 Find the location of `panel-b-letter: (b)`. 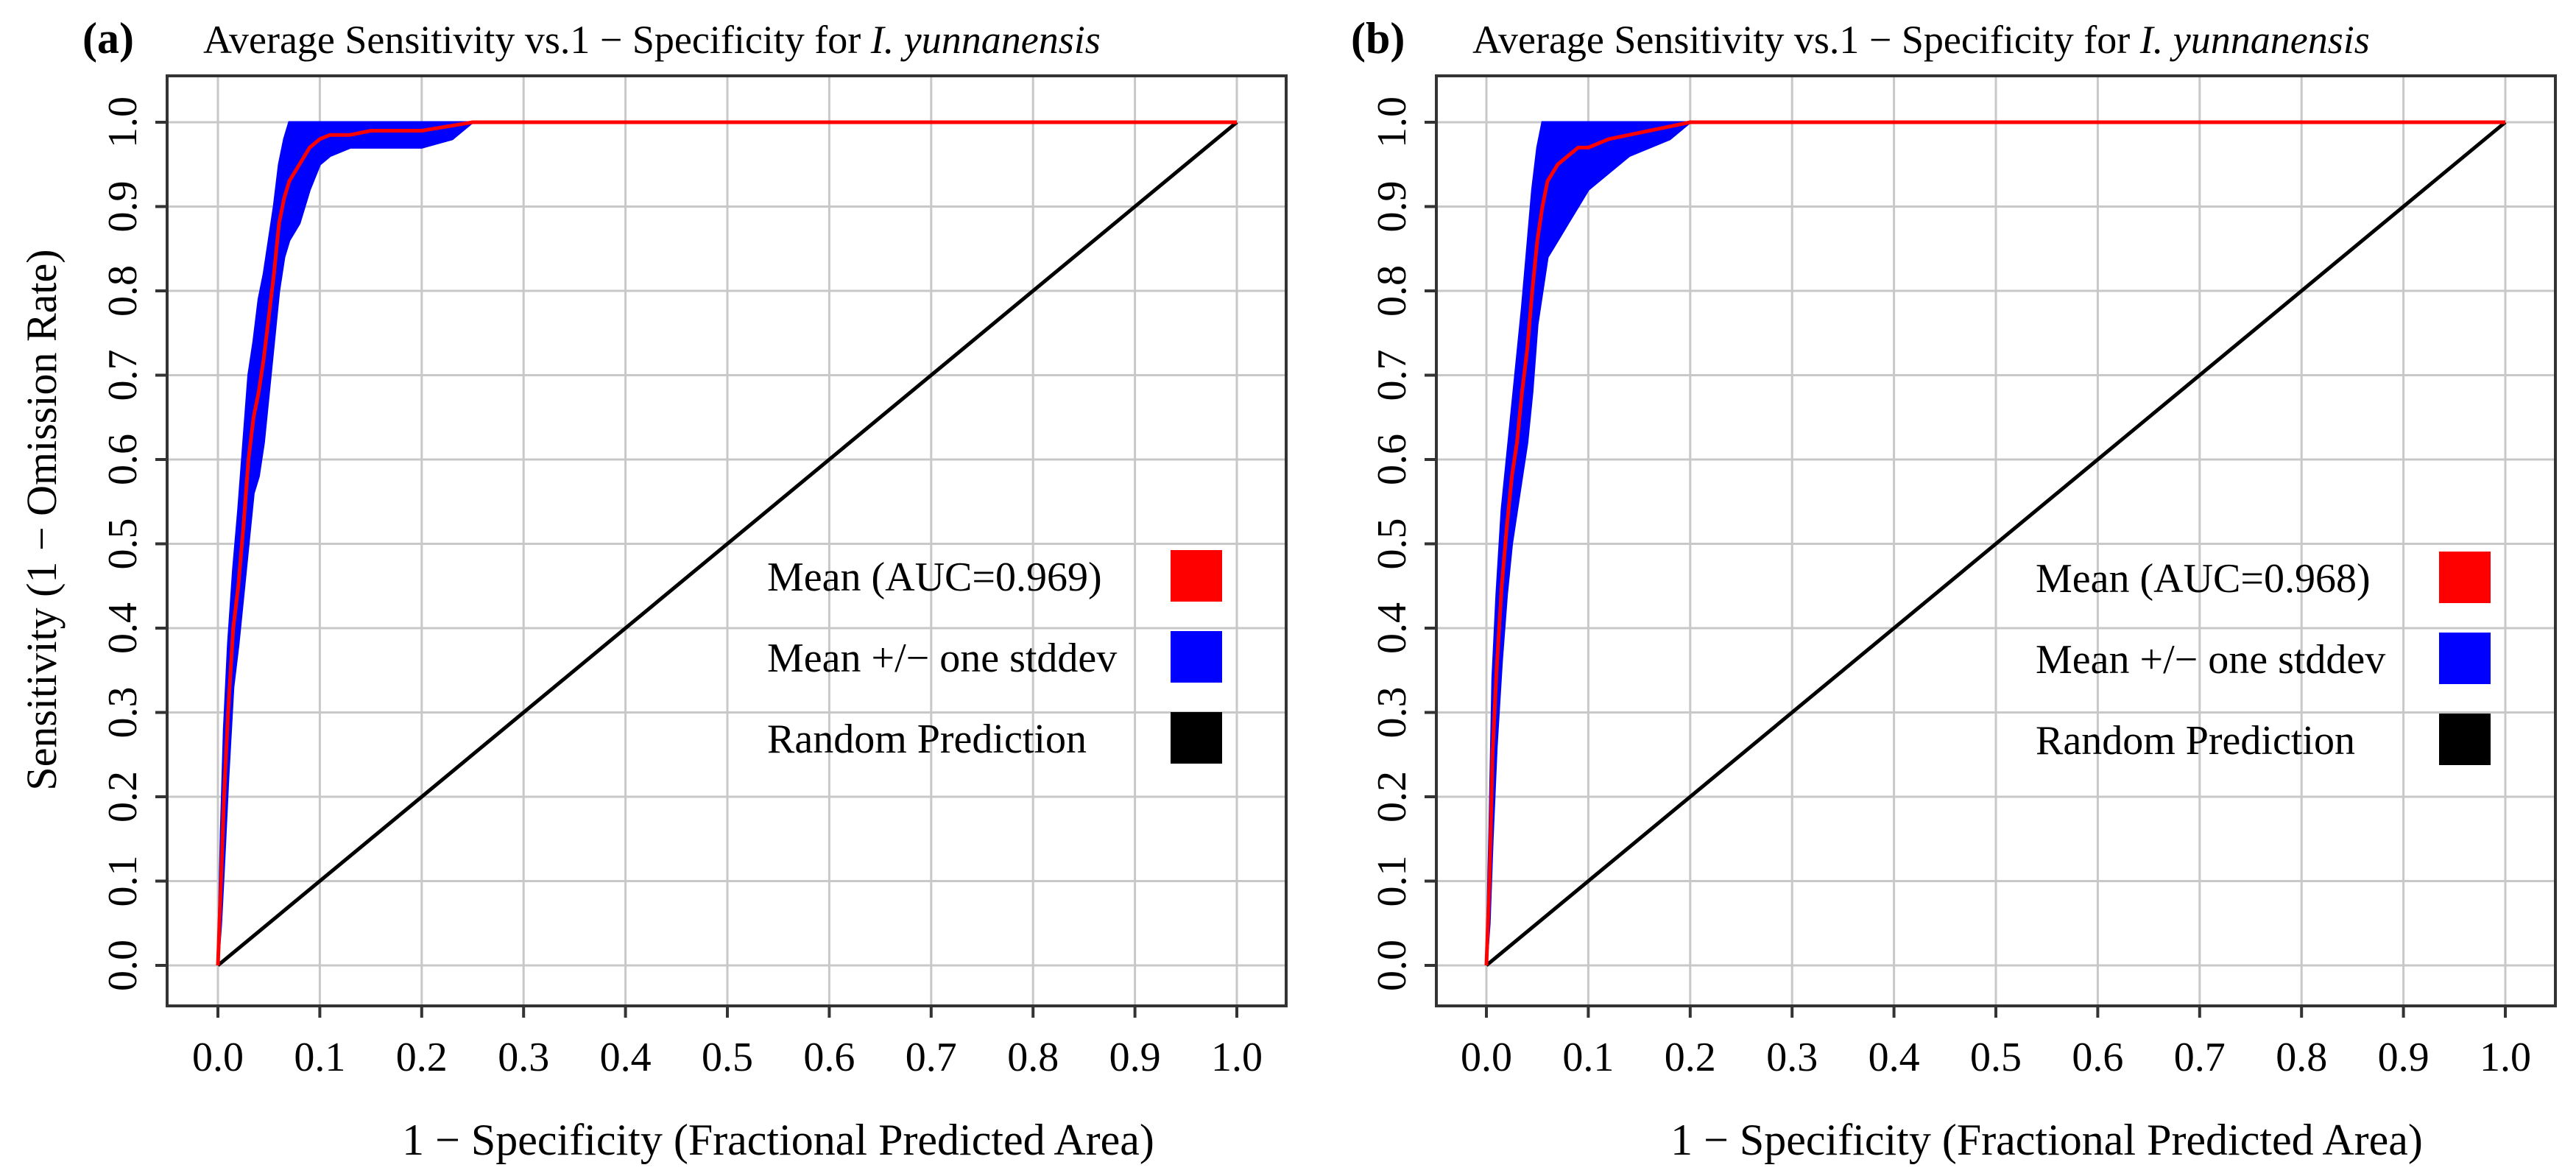

panel-b-letter: (b) is located at coordinates (1378, 38).